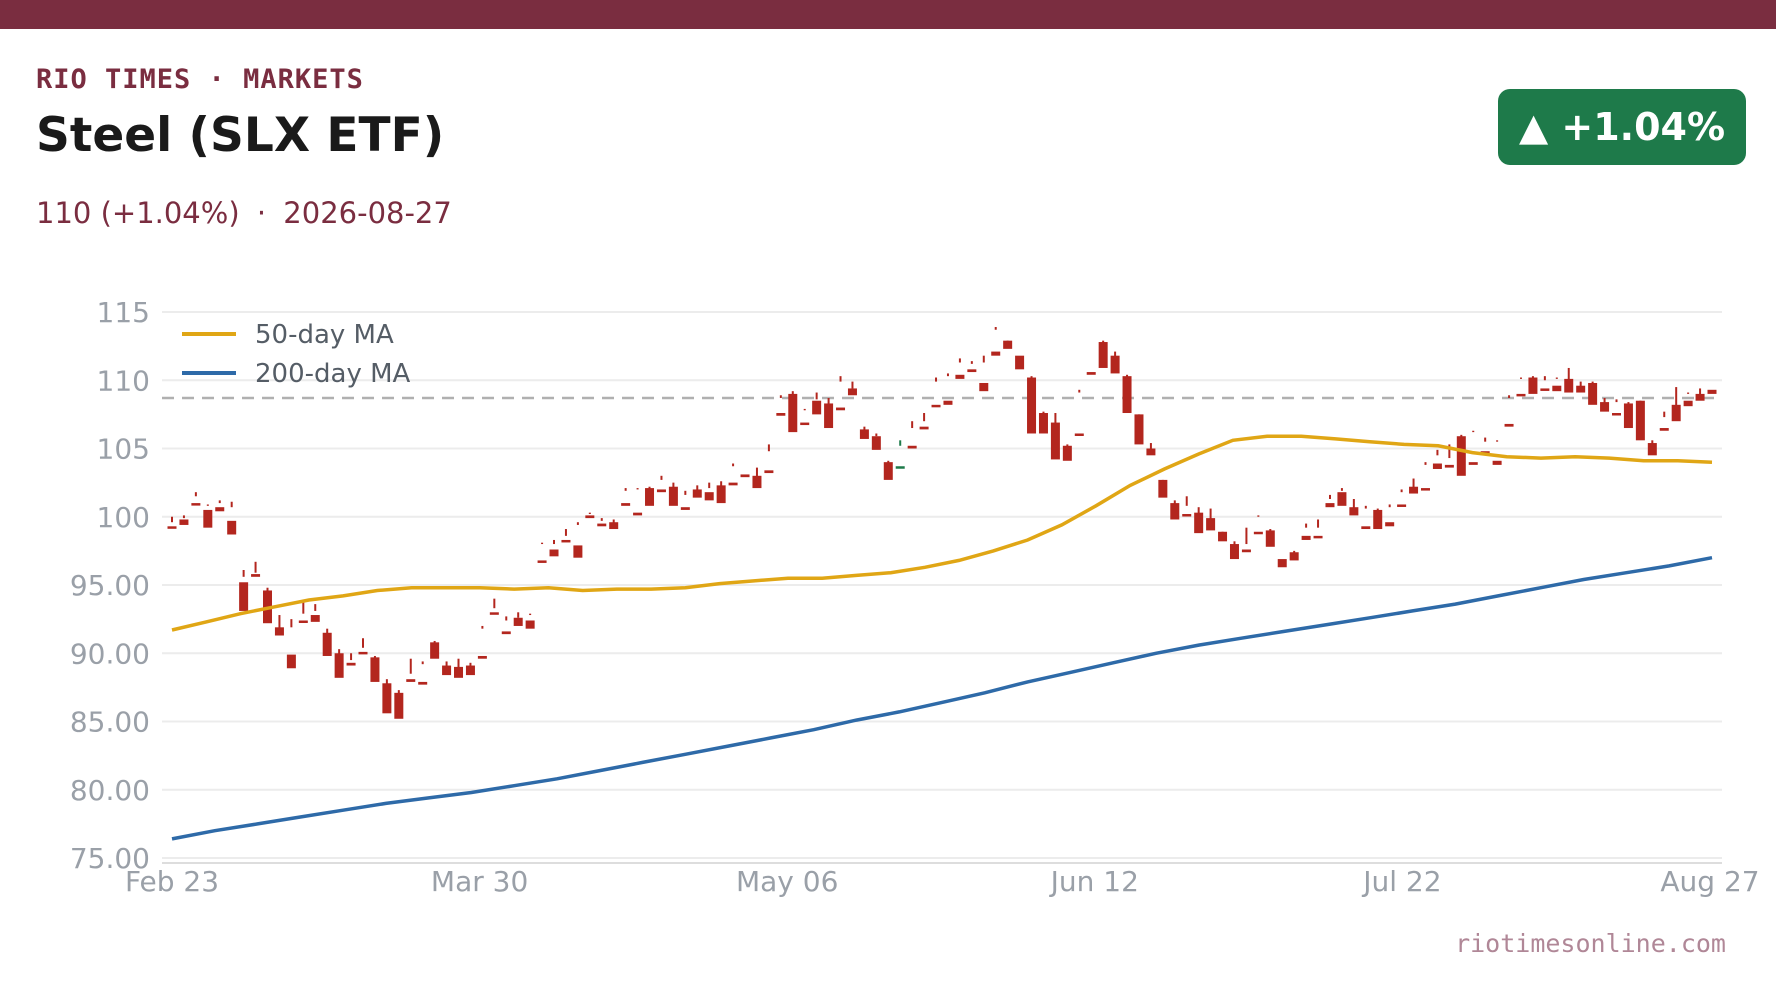 This screenshot has height=999, width=1776. What do you see at coordinates (123, 380) in the screenshot?
I see `y-tick-label: 110` at bounding box center [123, 380].